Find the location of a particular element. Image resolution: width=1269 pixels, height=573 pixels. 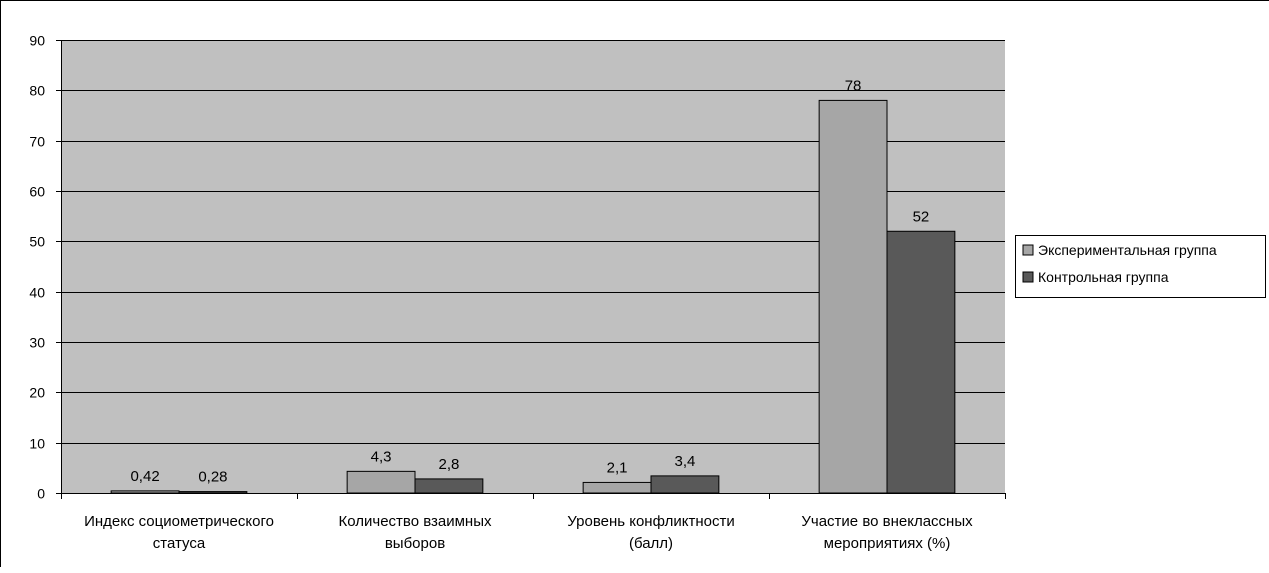

y-tick-label: 50 is located at coordinates (37, 242).